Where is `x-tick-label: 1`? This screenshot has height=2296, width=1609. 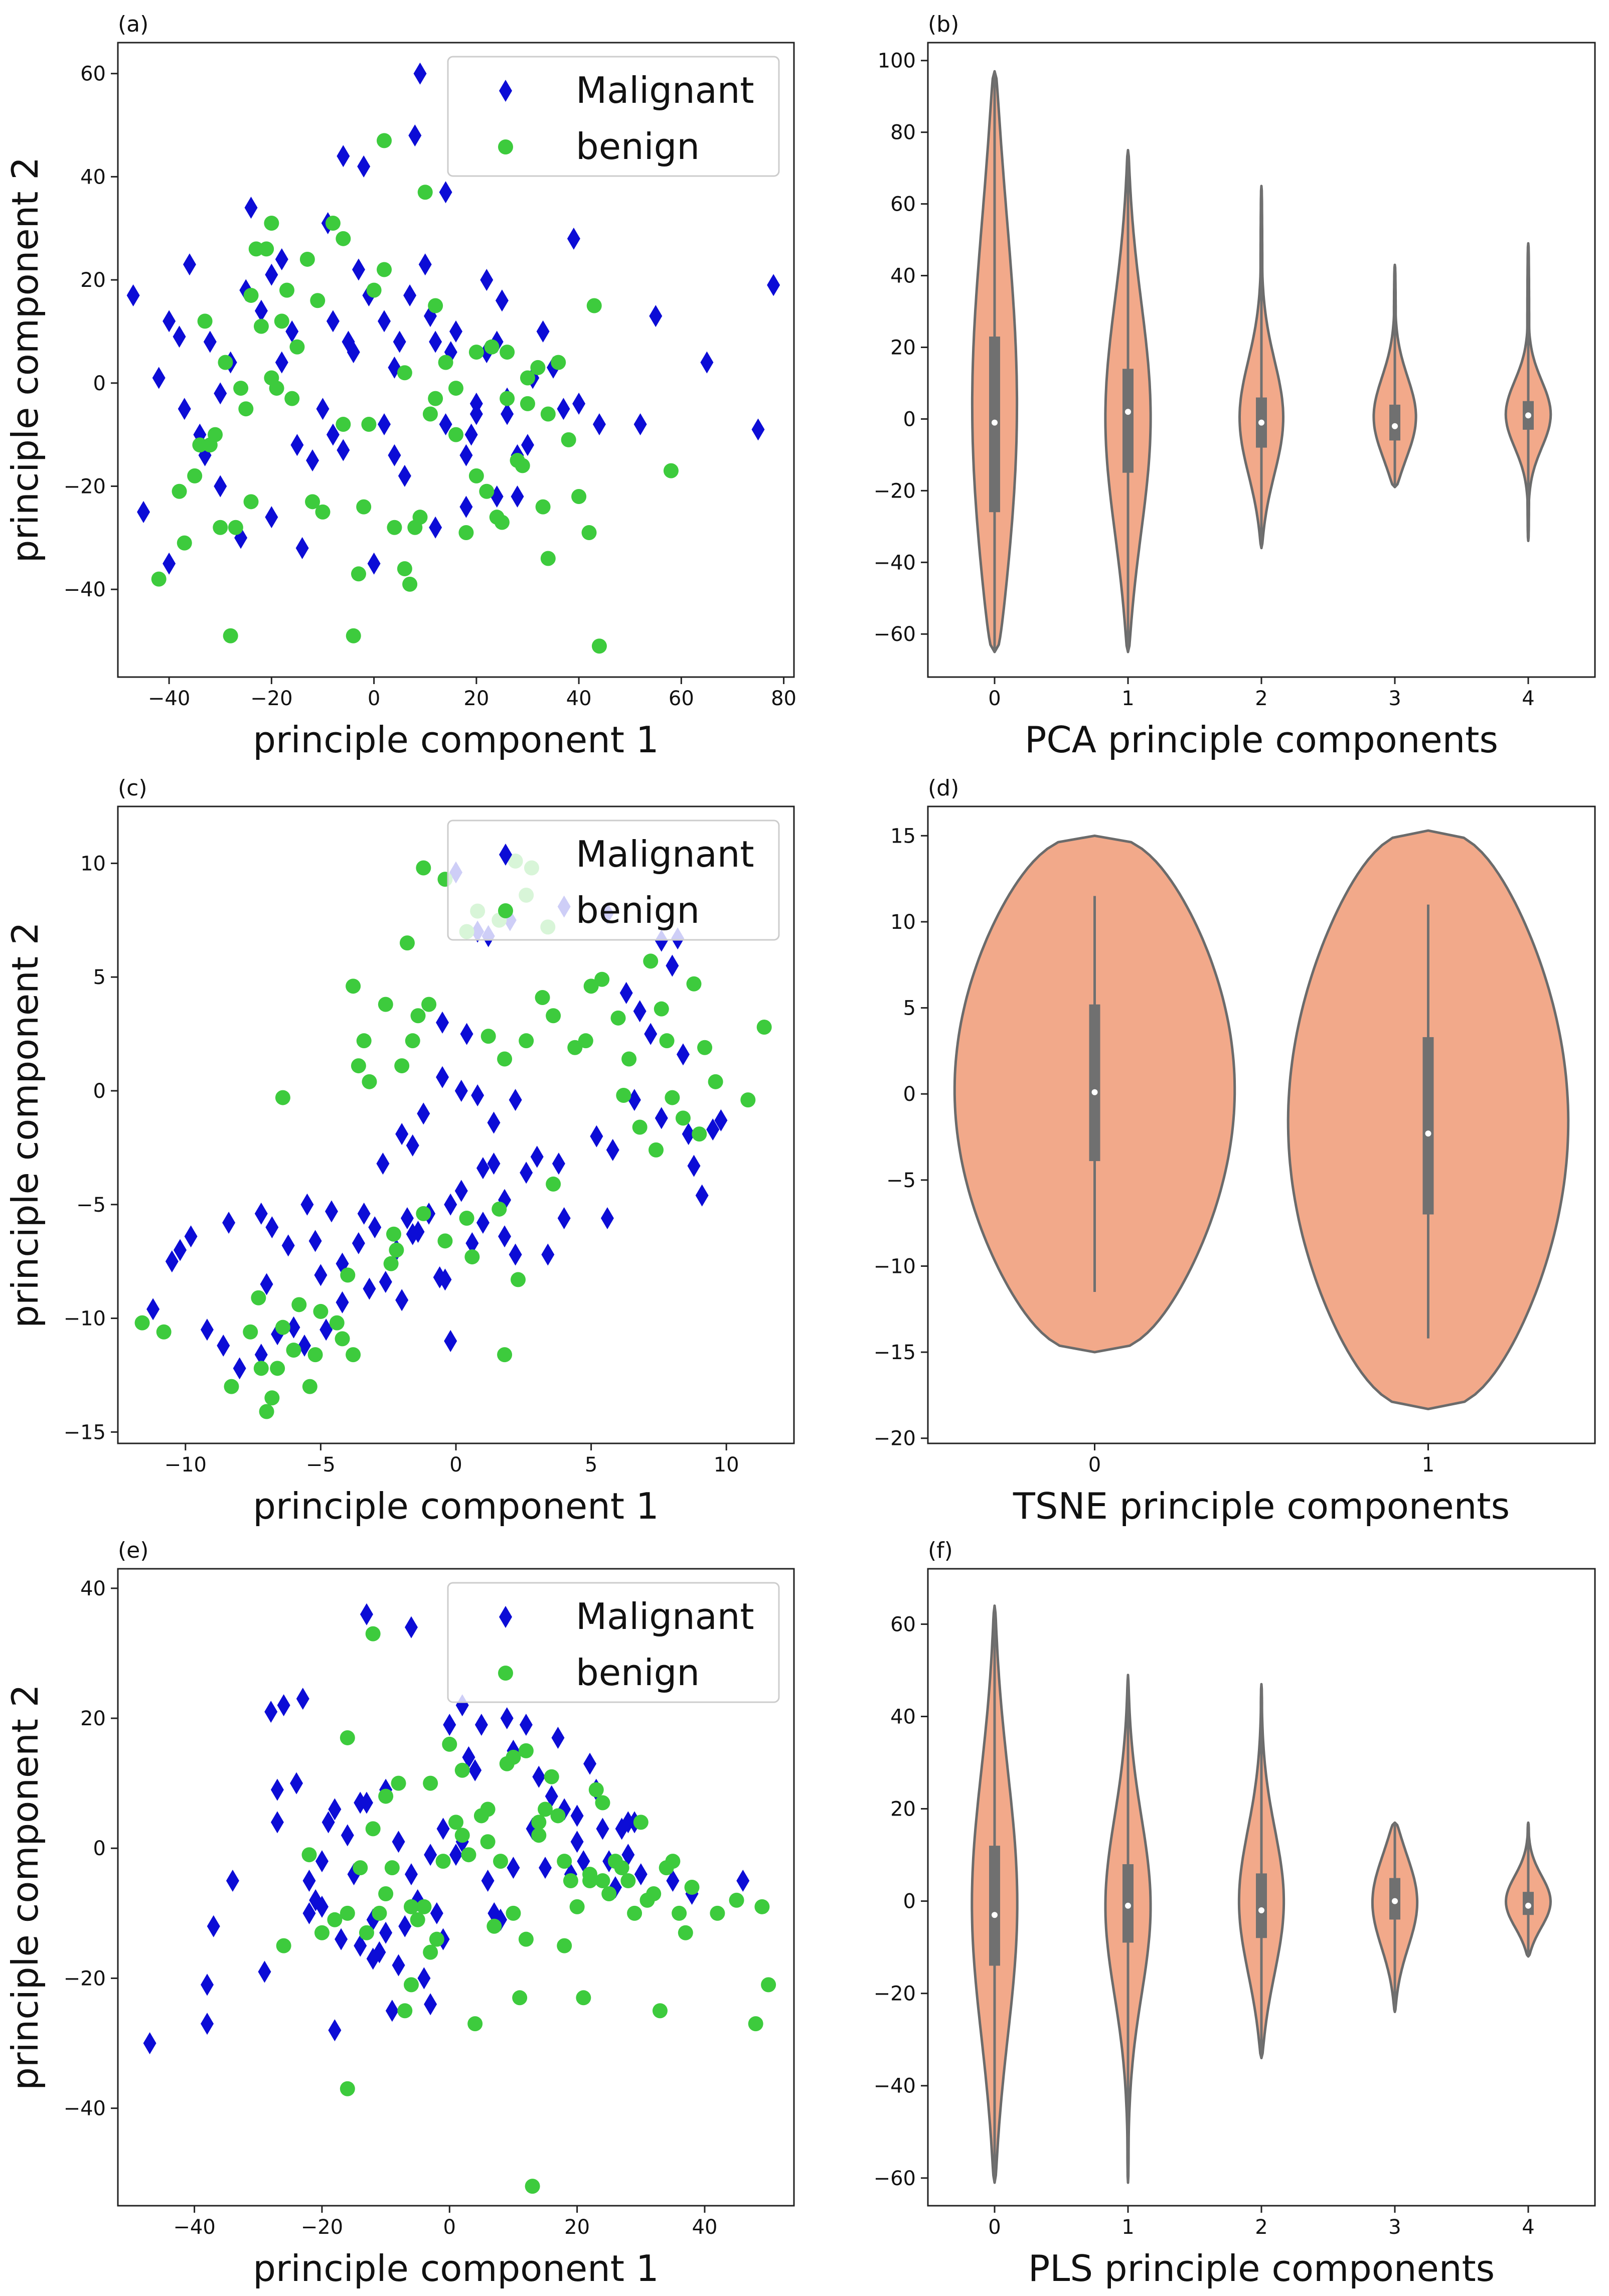
x-tick-label: 1 is located at coordinates (1428, 1465).